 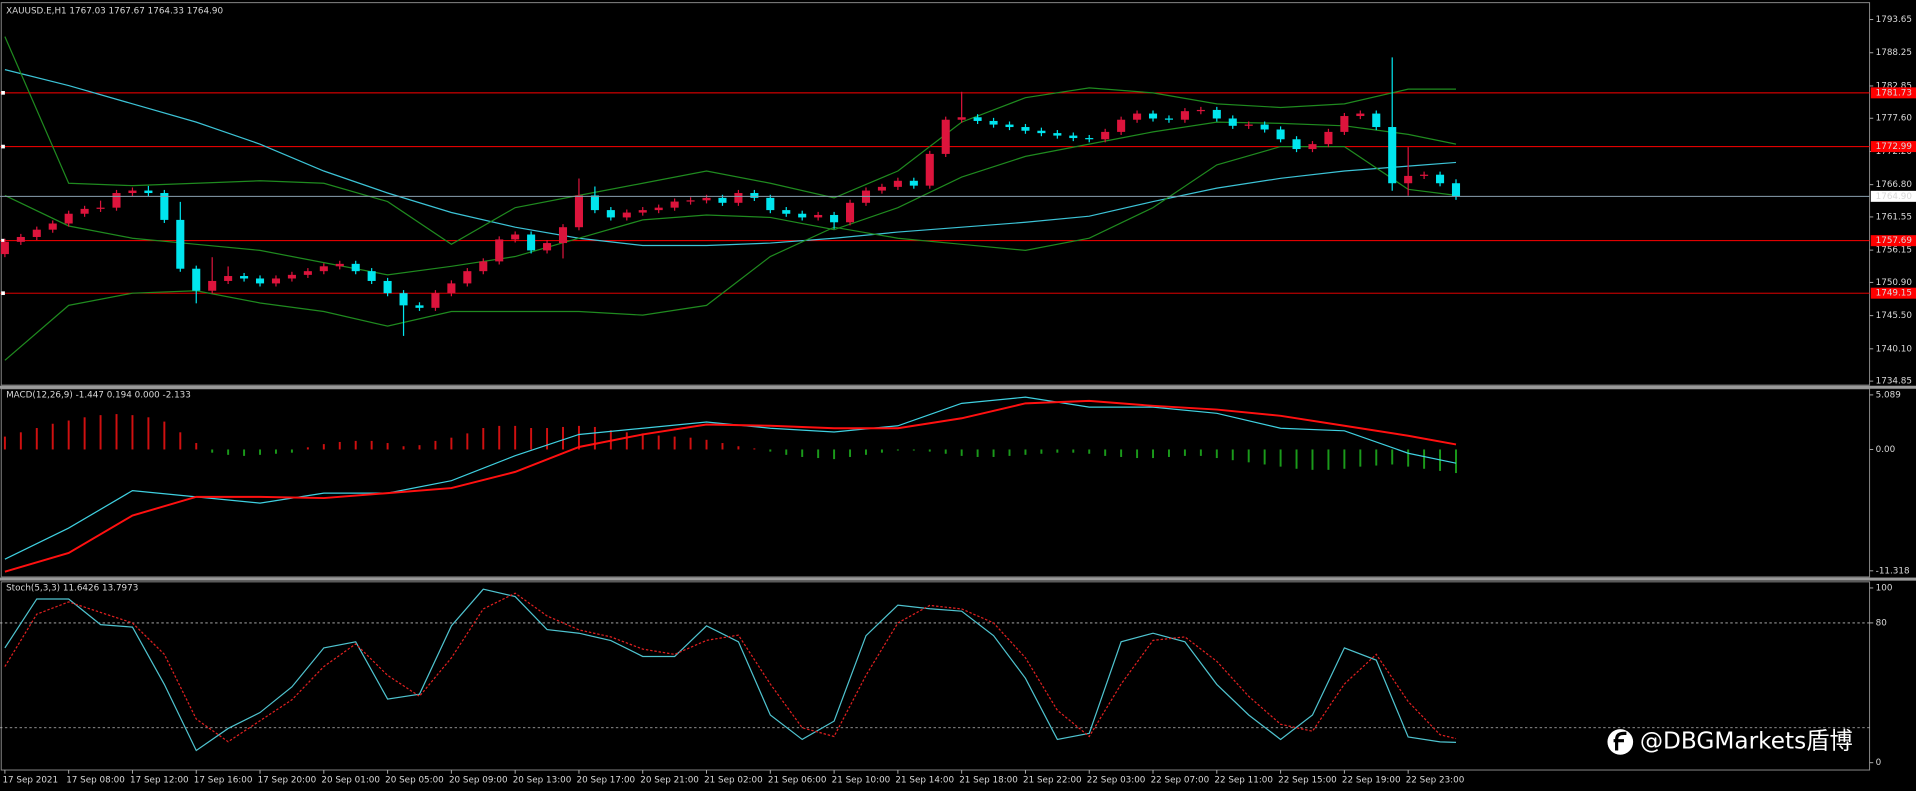 I want to click on y-tick-label: 5.089, so click(x=1888, y=395).